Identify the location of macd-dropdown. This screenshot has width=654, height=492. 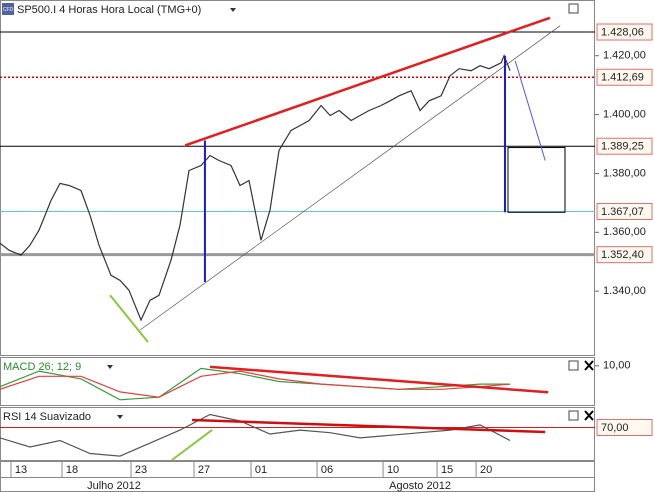
(110, 367).